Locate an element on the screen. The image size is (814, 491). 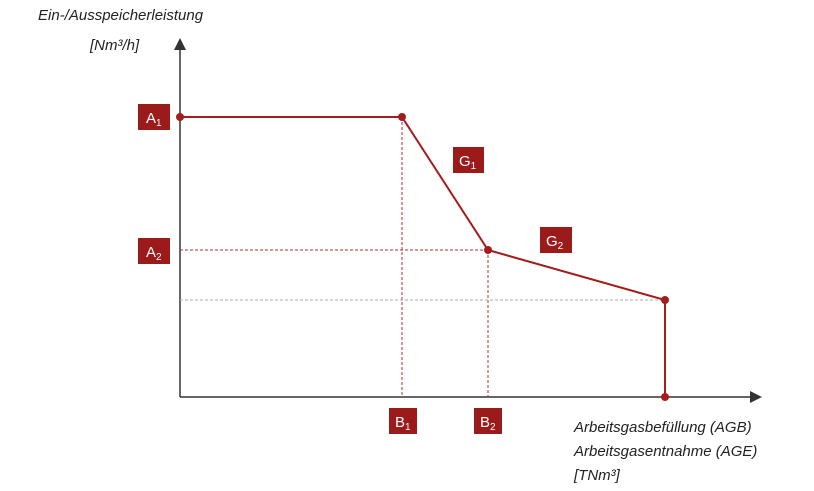
svg-text: B1 is located at coordinates (403, 423).